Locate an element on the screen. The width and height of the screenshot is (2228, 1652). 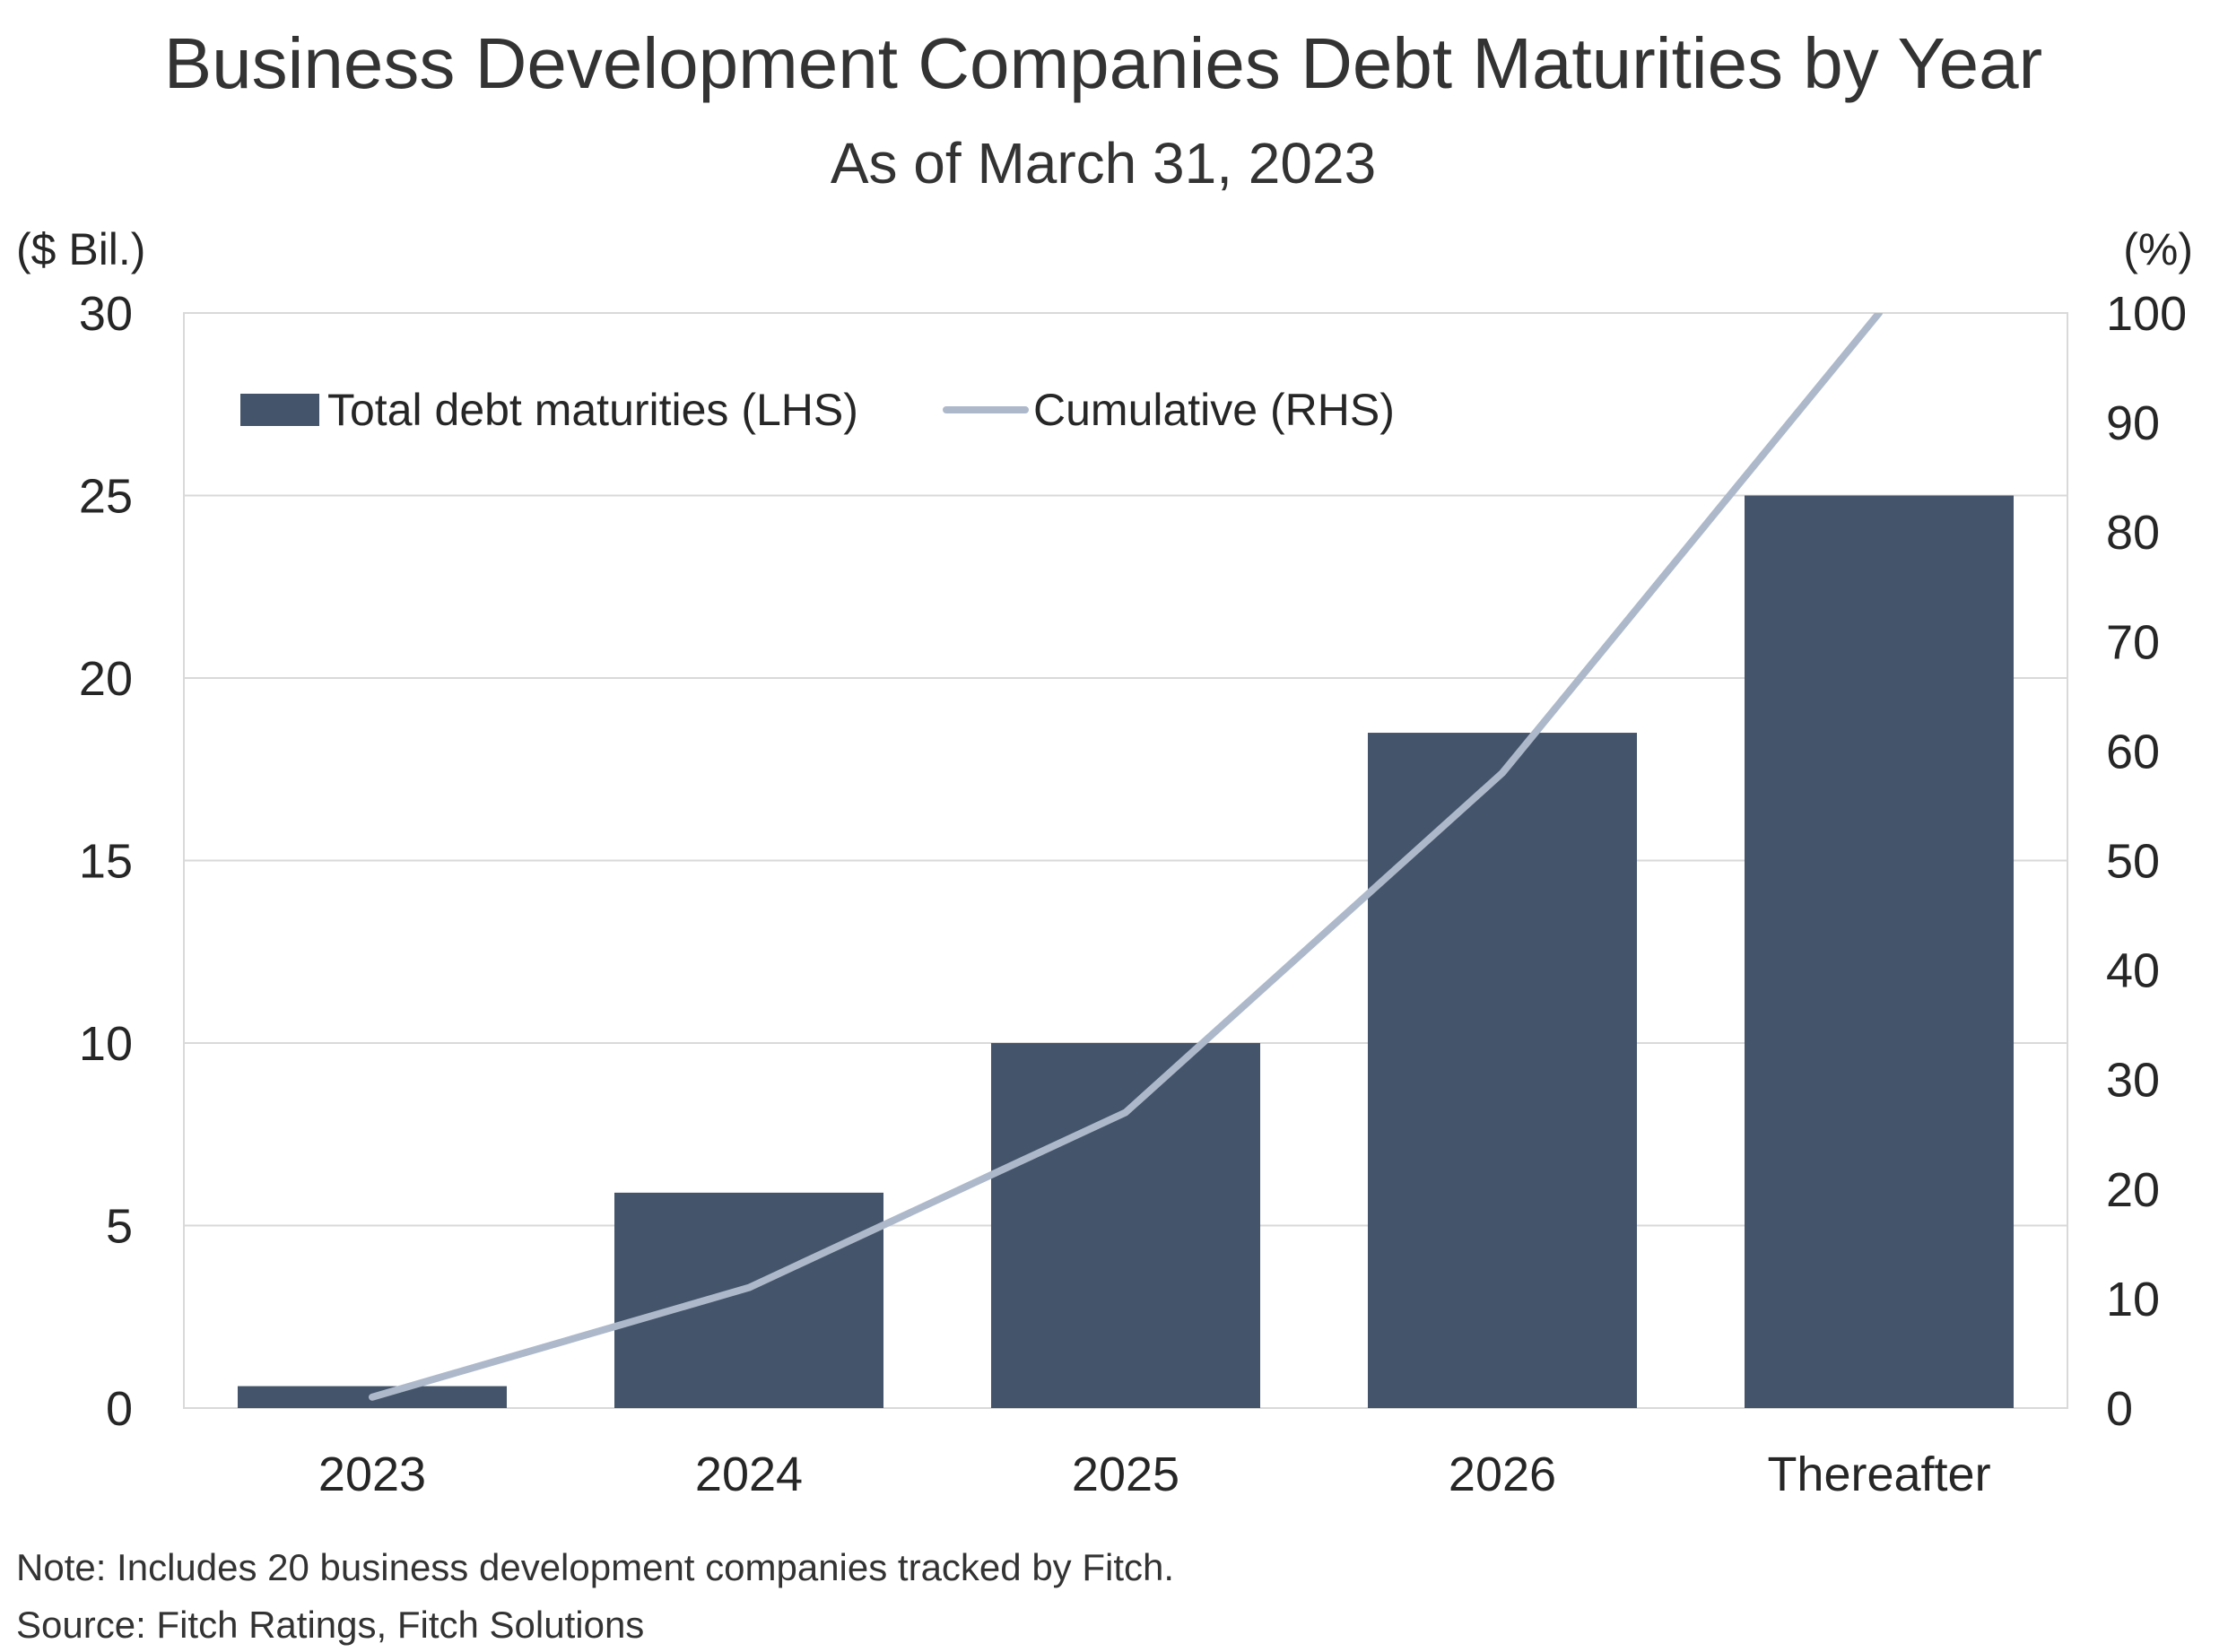
left-tick-label: 10 is located at coordinates (106, 1044).